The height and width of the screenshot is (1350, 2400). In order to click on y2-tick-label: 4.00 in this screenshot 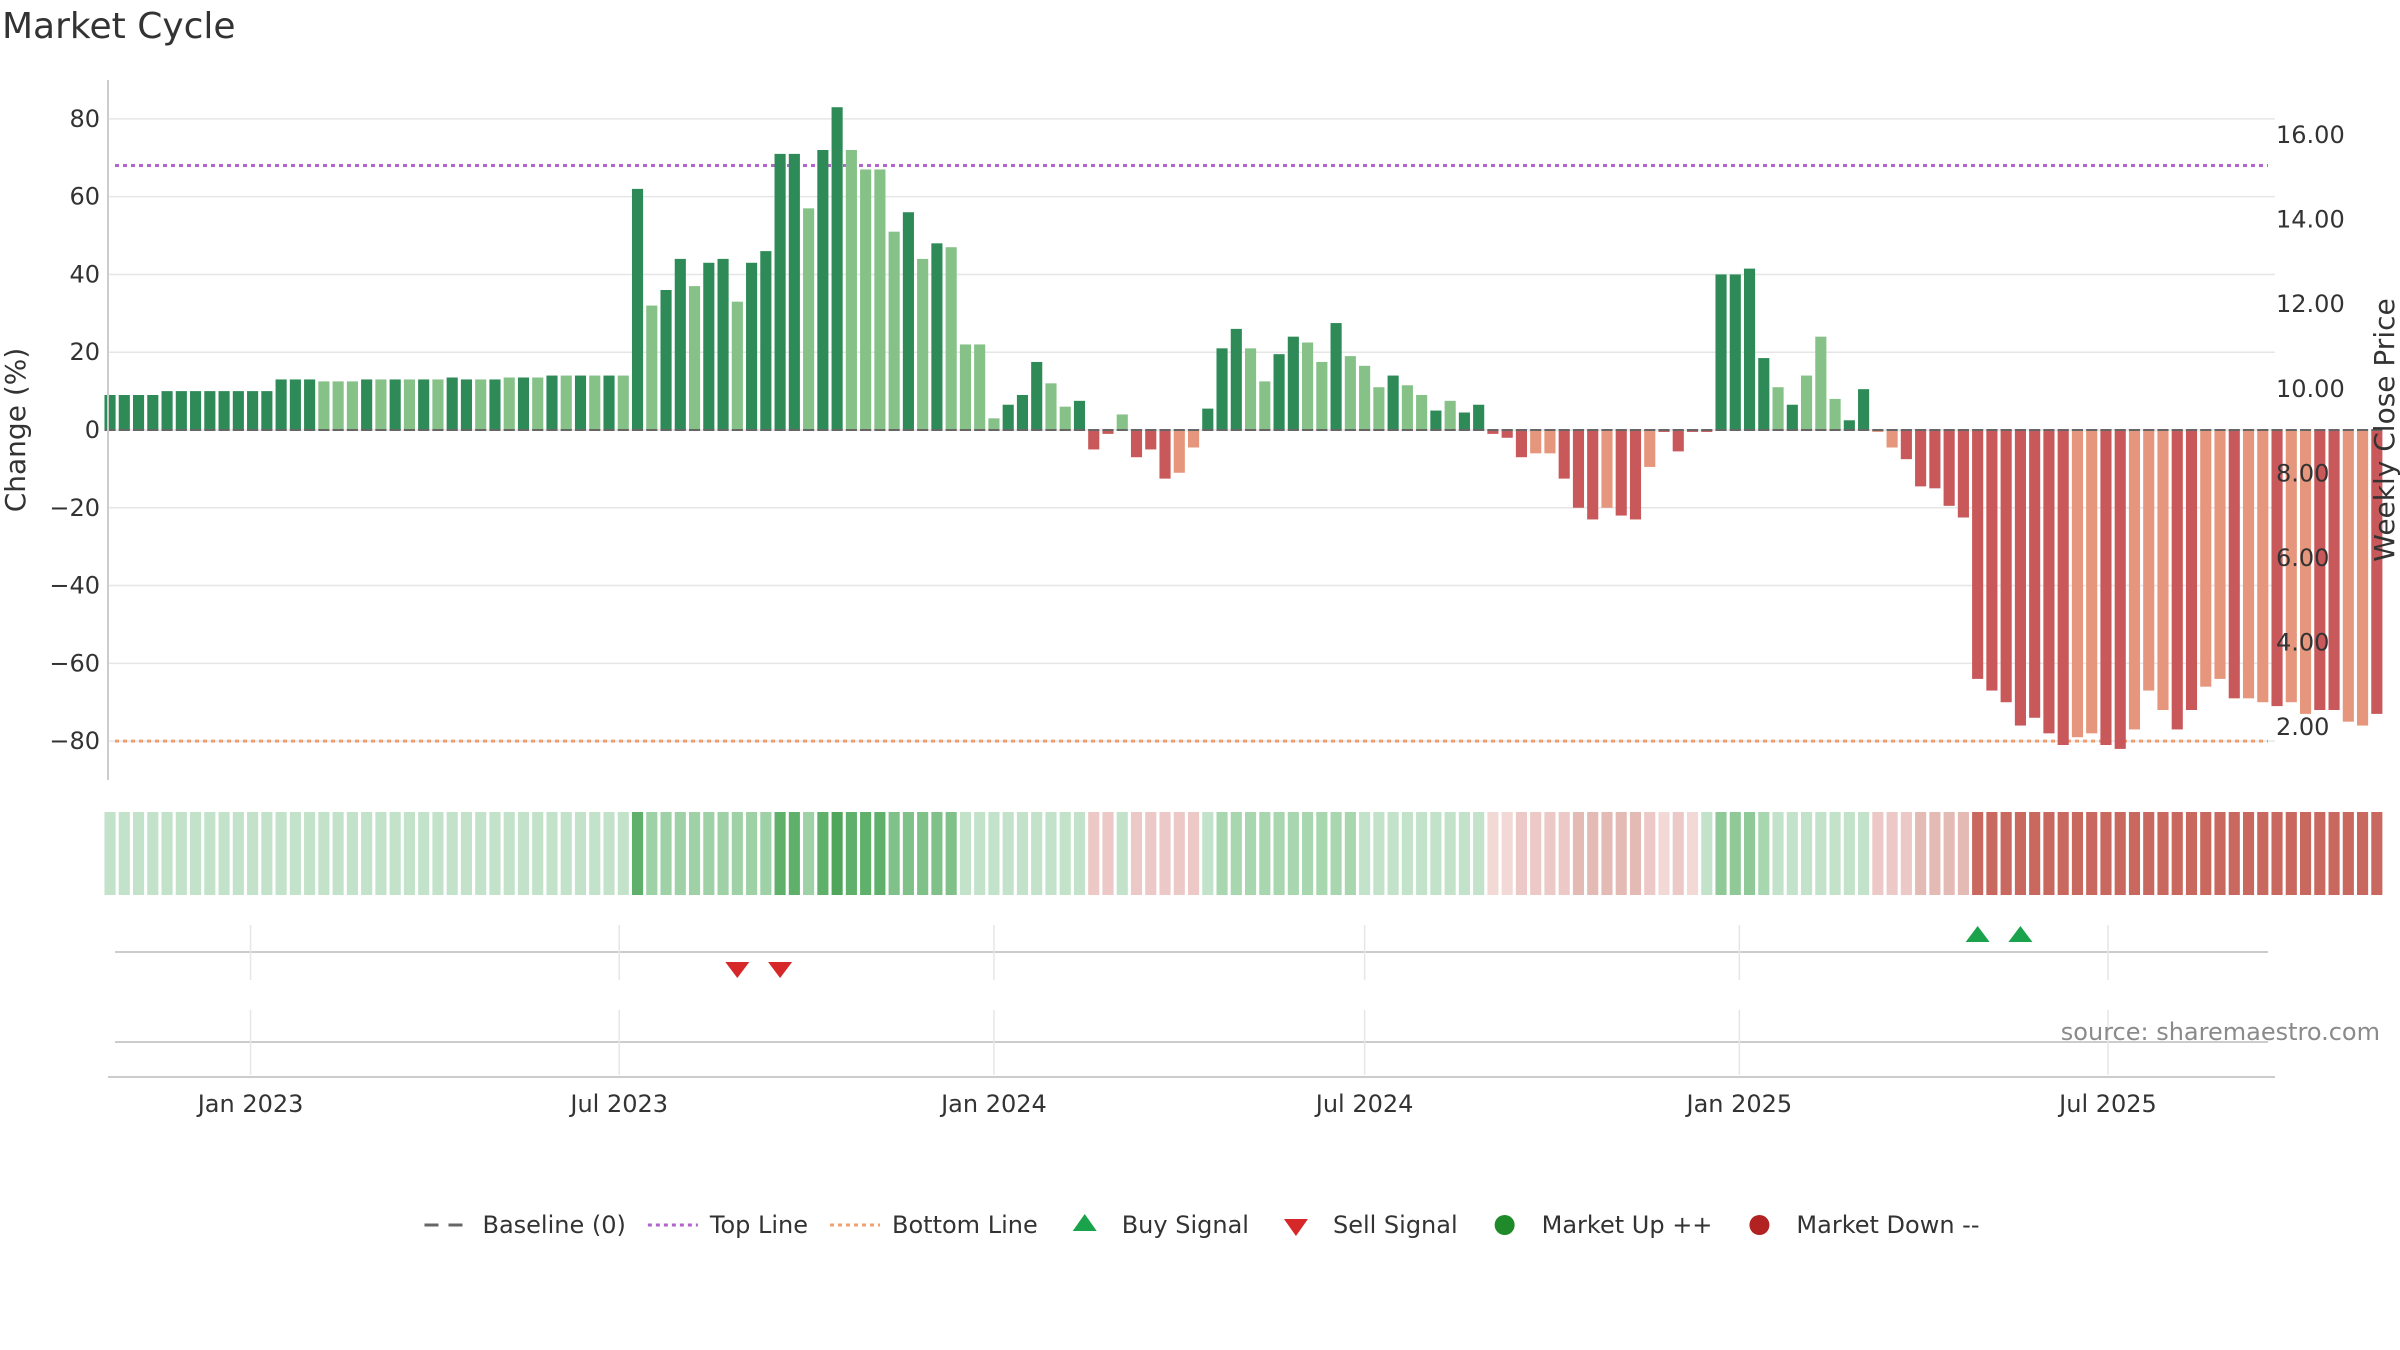, I will do `click(2302, 643)`.